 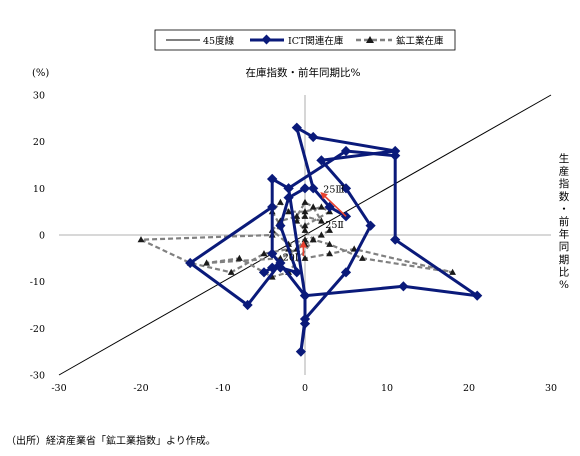 What do you see at coordinates (333, 204) in the screenshot?
I see `red-arrow` at bounding box center [333, 204].